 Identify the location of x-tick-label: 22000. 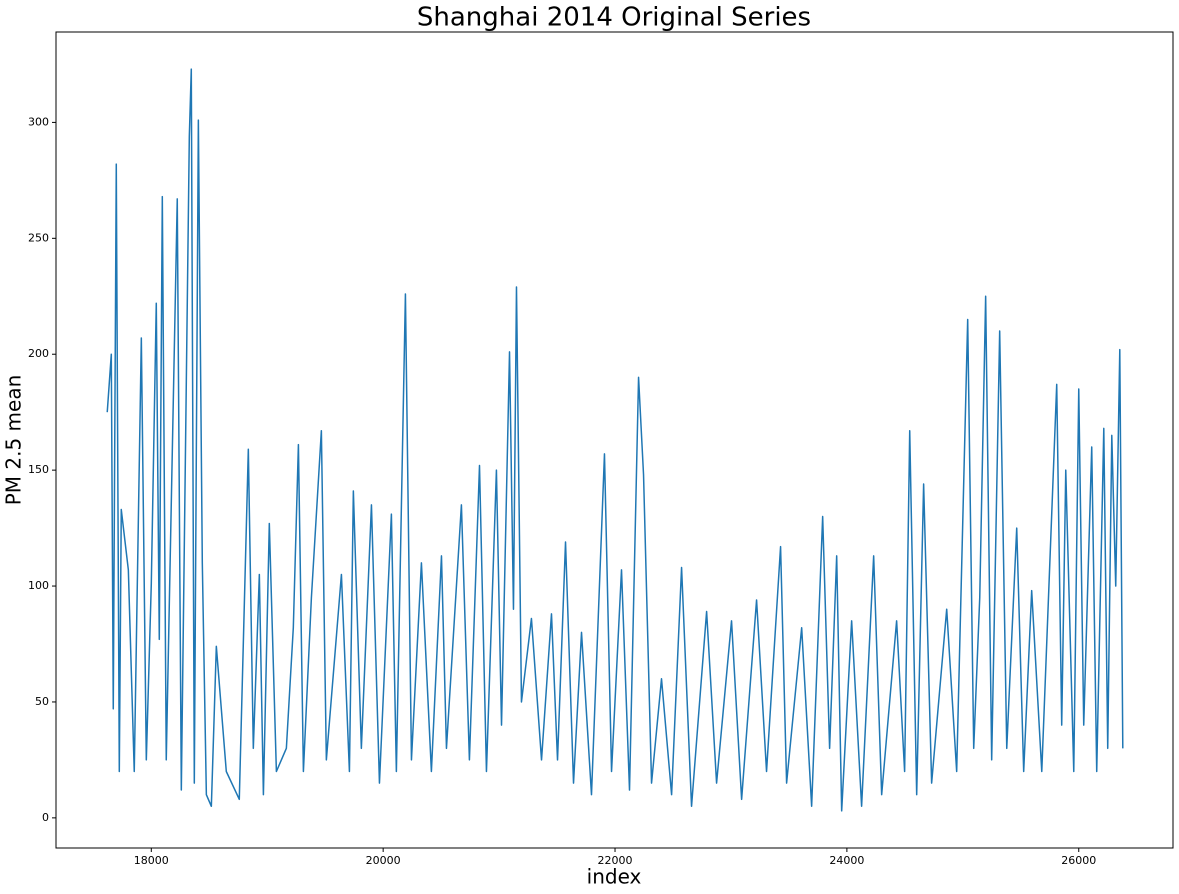
(615, 860).